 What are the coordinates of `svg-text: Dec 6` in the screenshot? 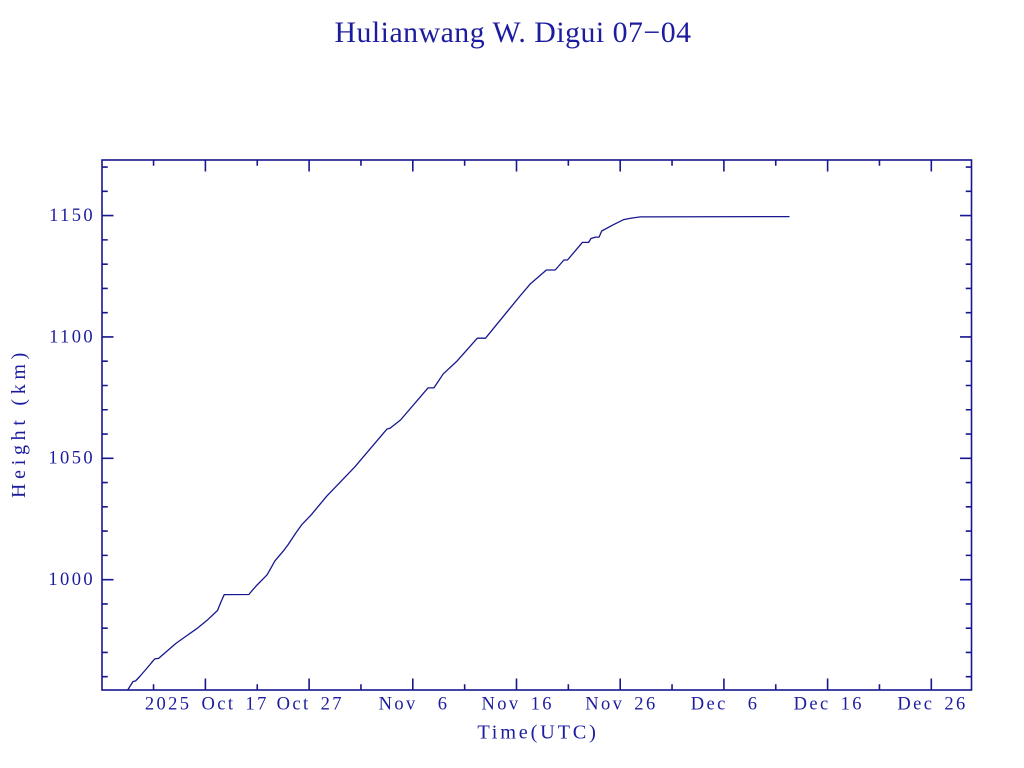 It's located at (725, 704).